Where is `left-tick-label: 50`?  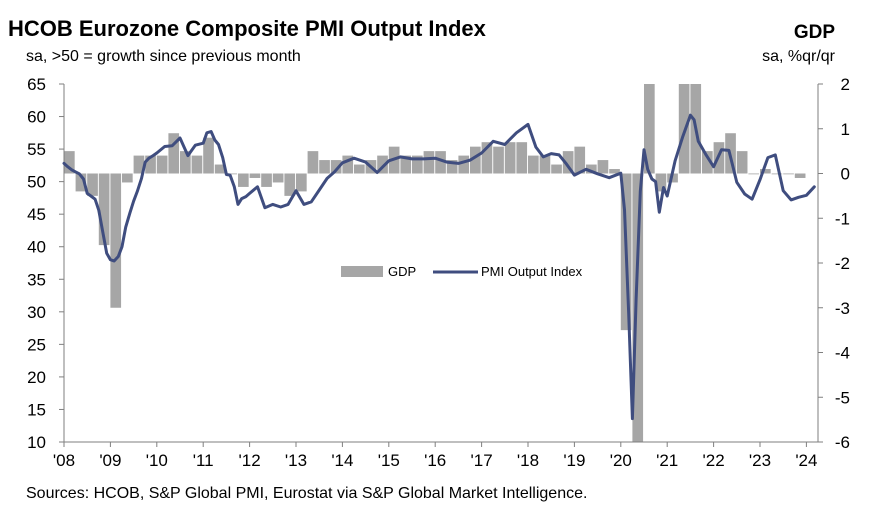 left-tick-label: 50 is located at coordinates (36, 182).